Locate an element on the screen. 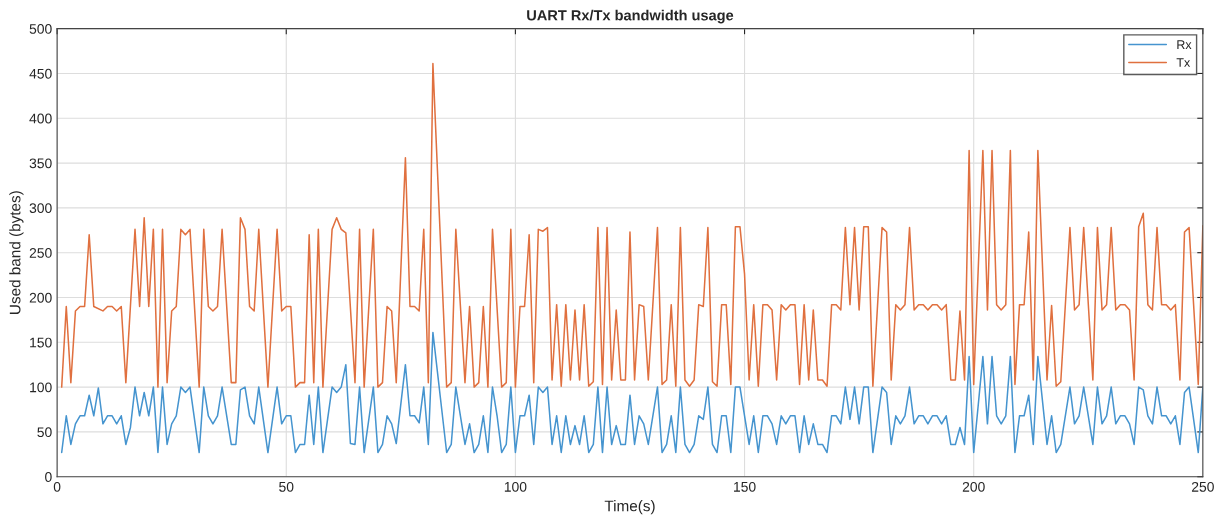 This screenshot has height=521, width=1215. x-tick-label: 50 is located at coordinates (286, 486).